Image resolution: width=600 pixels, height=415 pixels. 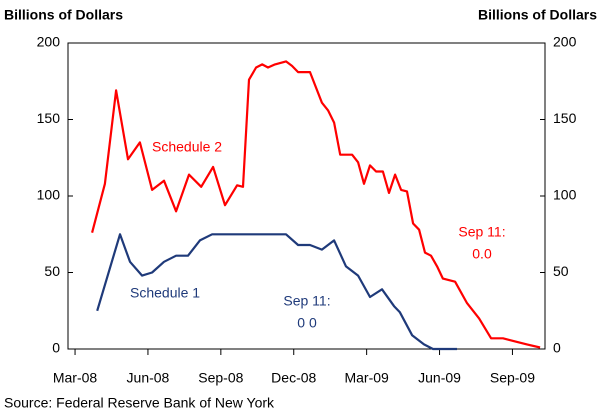 What do you see at coordinates (63, 15) in the screenshot?
I see `y-axis-label: Billions of Dollars` at bounding box center [63, 15].